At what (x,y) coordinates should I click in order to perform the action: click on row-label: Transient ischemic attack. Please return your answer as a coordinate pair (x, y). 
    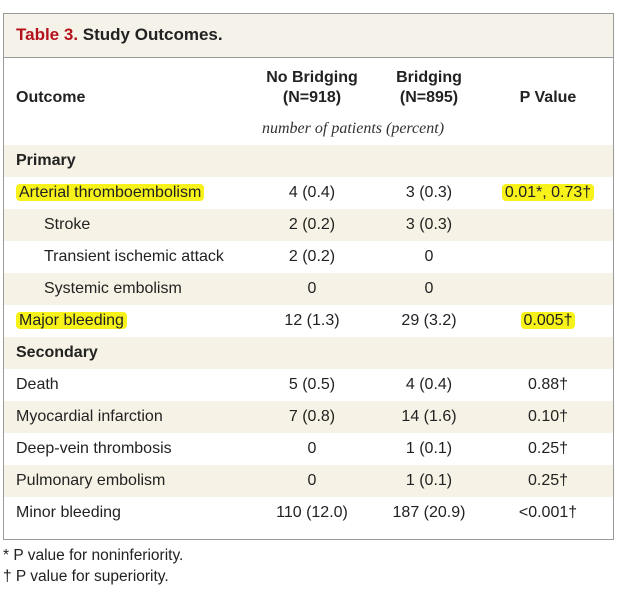
    Looking at the image, I should click on (134, 256).